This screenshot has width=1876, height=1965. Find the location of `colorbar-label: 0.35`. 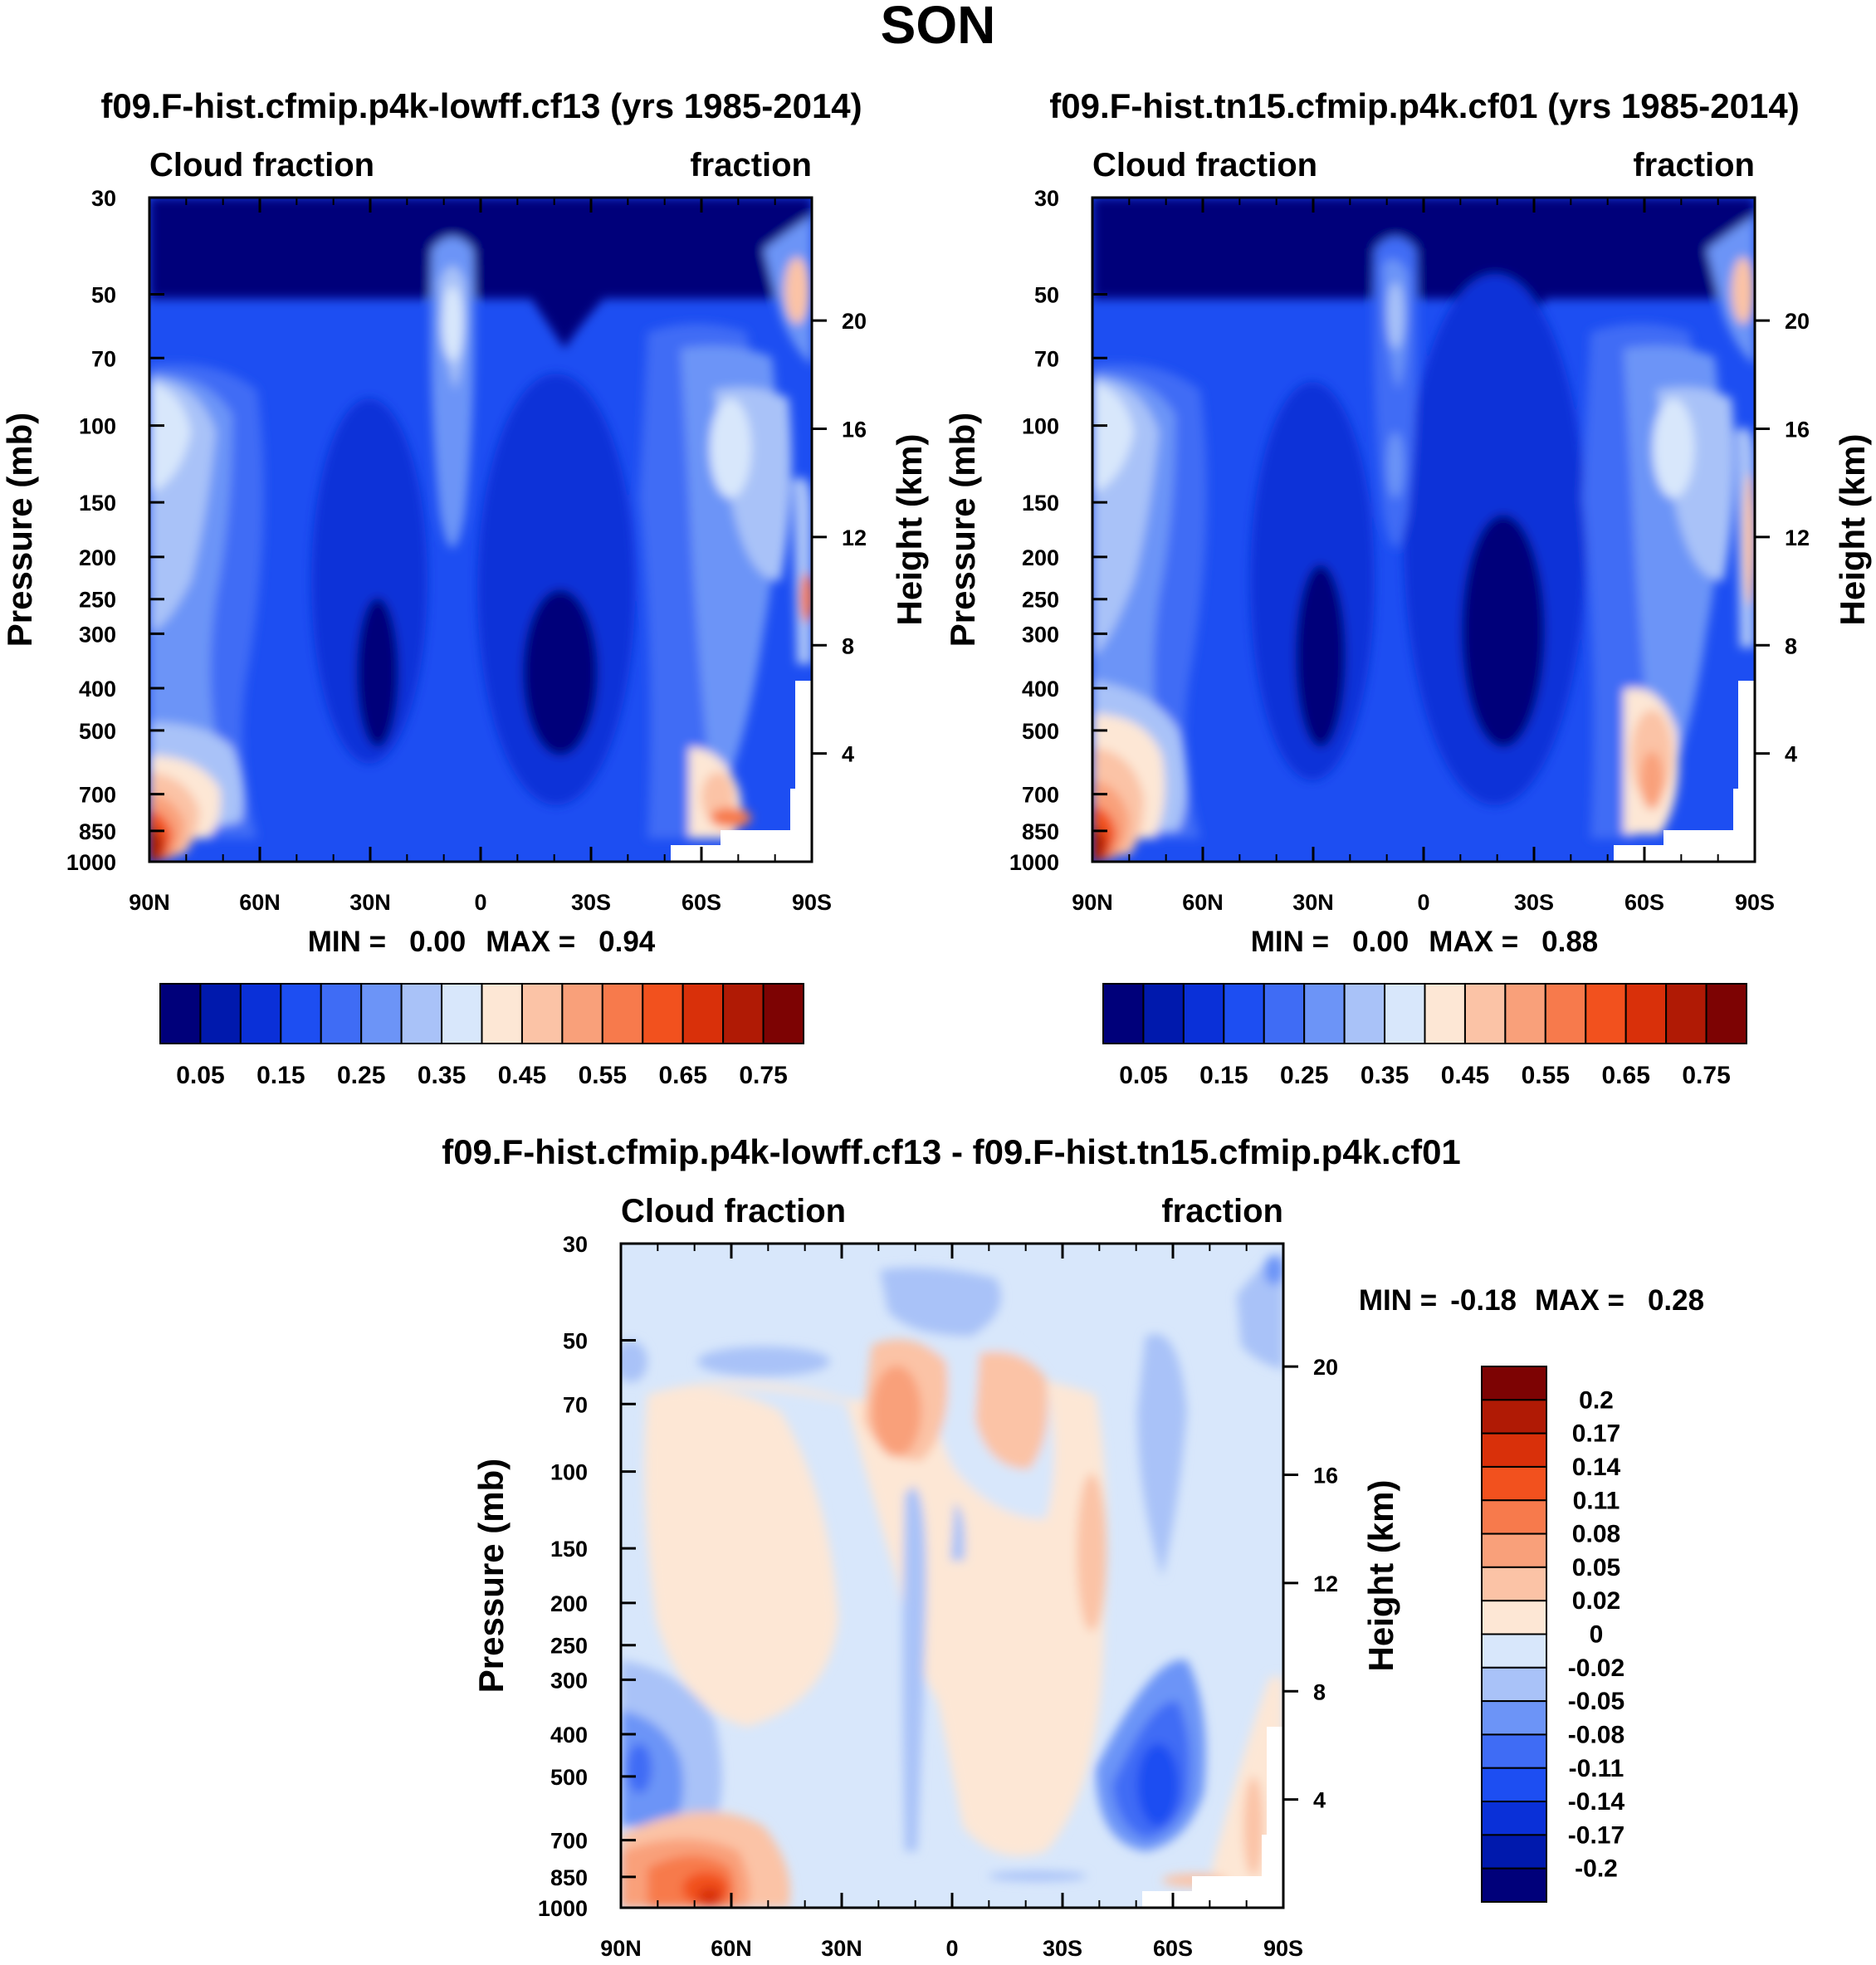

colorbar-label: 0.35 is located at coordinates (442, 1075).